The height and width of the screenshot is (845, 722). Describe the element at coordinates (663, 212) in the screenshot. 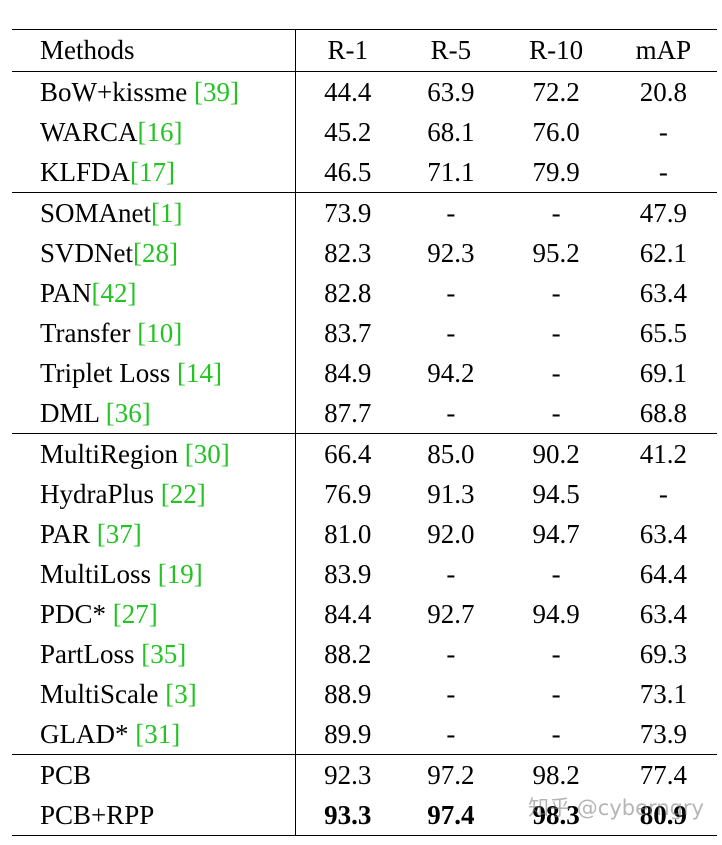

I see `map-value: 47.9` at that location.